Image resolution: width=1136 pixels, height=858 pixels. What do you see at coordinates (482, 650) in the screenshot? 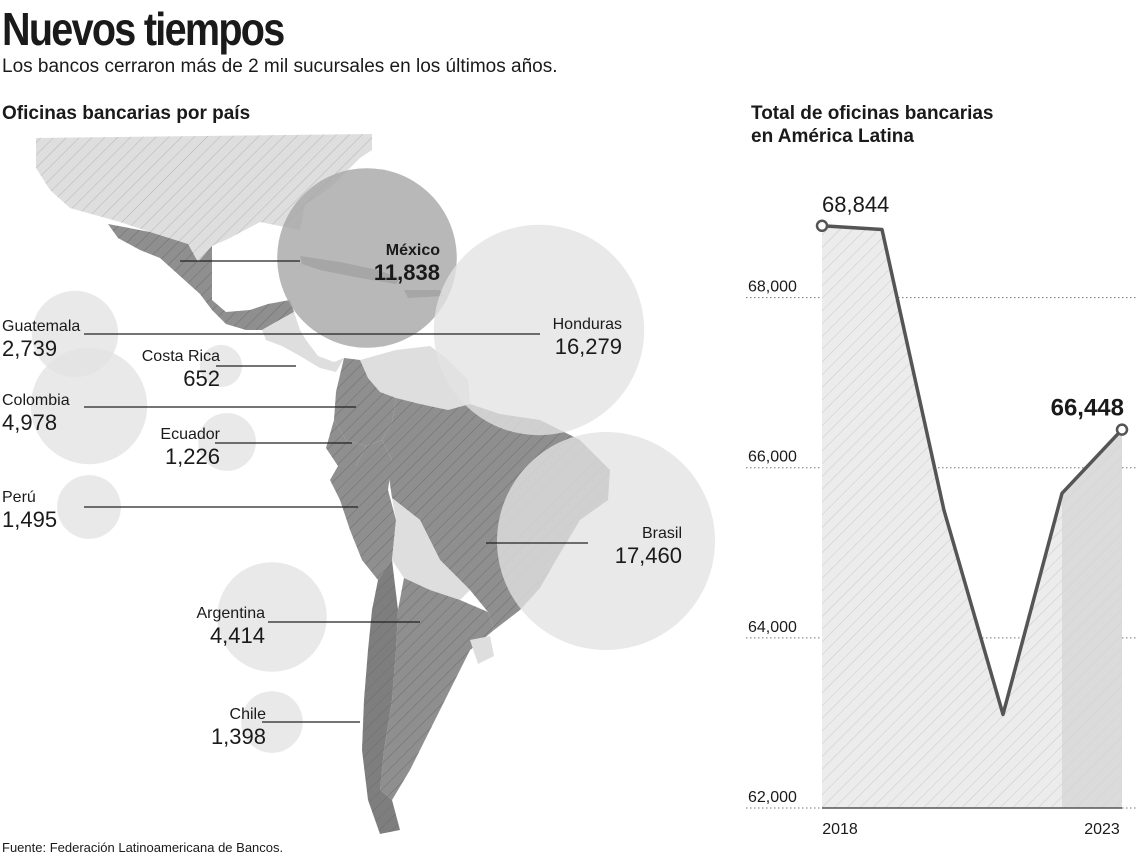
I see `land-uruguay` at bounding box center [482, 650].